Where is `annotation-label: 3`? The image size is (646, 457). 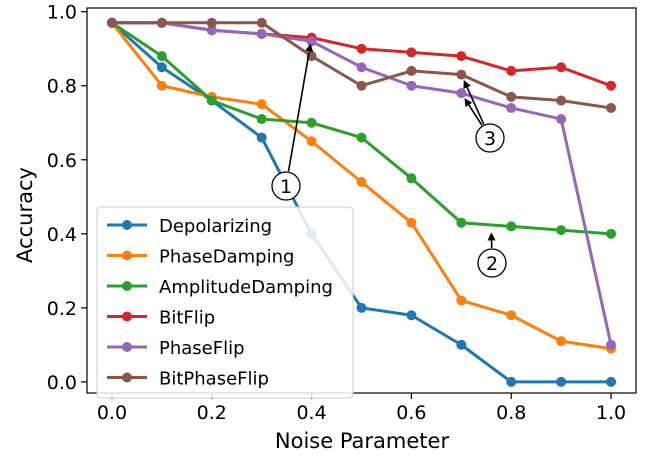
annotation-label: 3 is located at coordinates (490, 139).